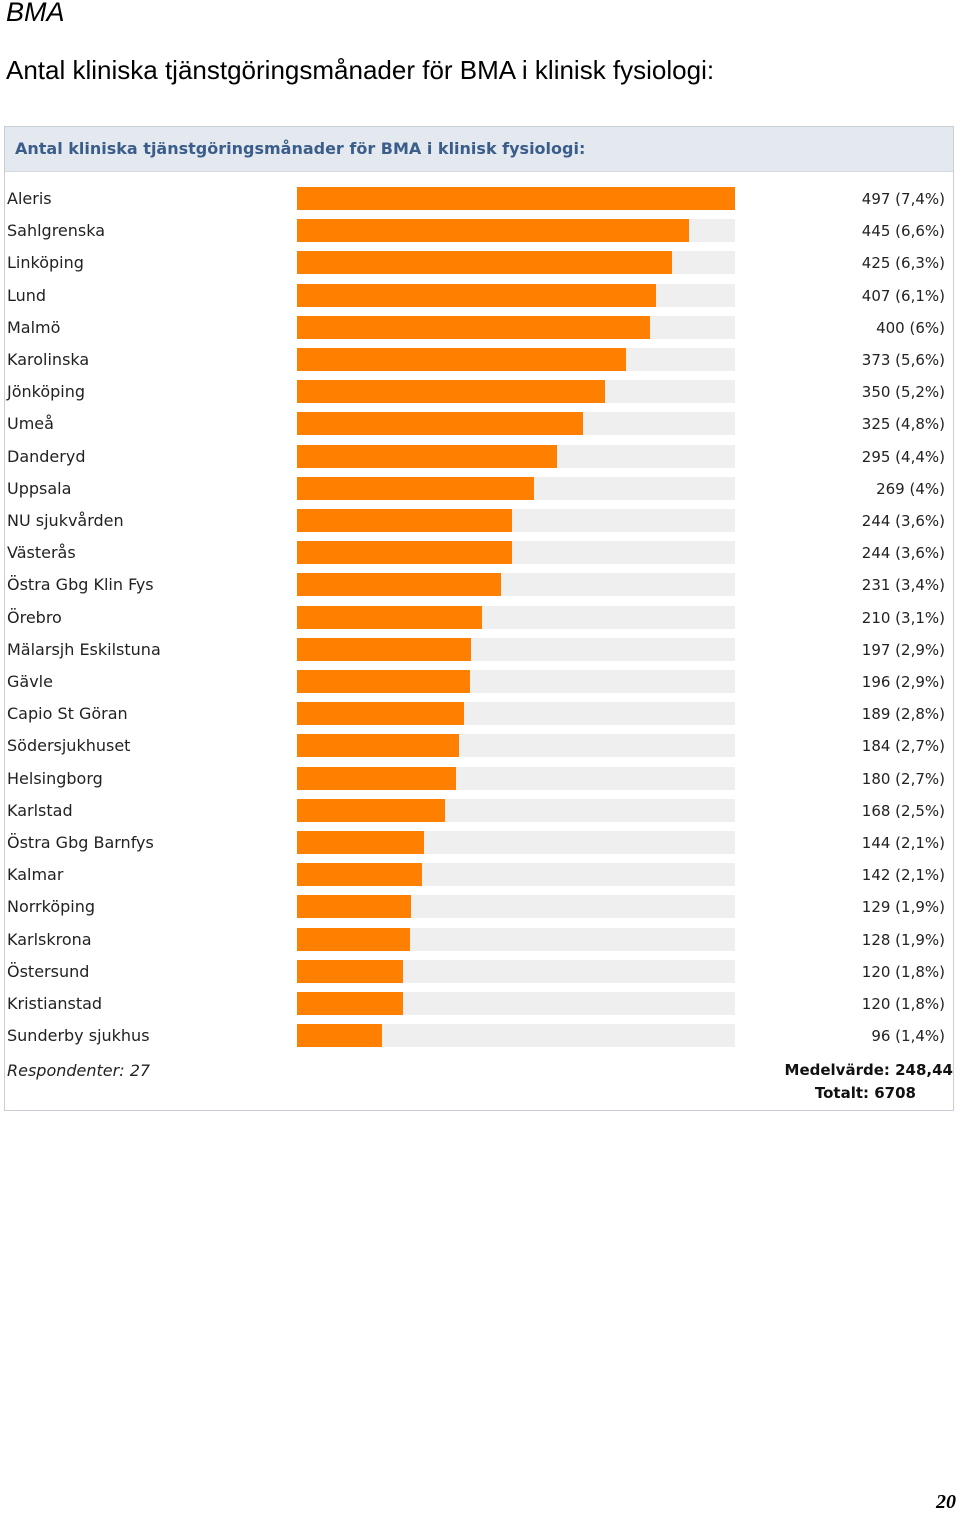 Image resolution: width=960 pixels, height=1514 pixels. I want to click on data-label: 180 (2,7%), so click(903, 778).